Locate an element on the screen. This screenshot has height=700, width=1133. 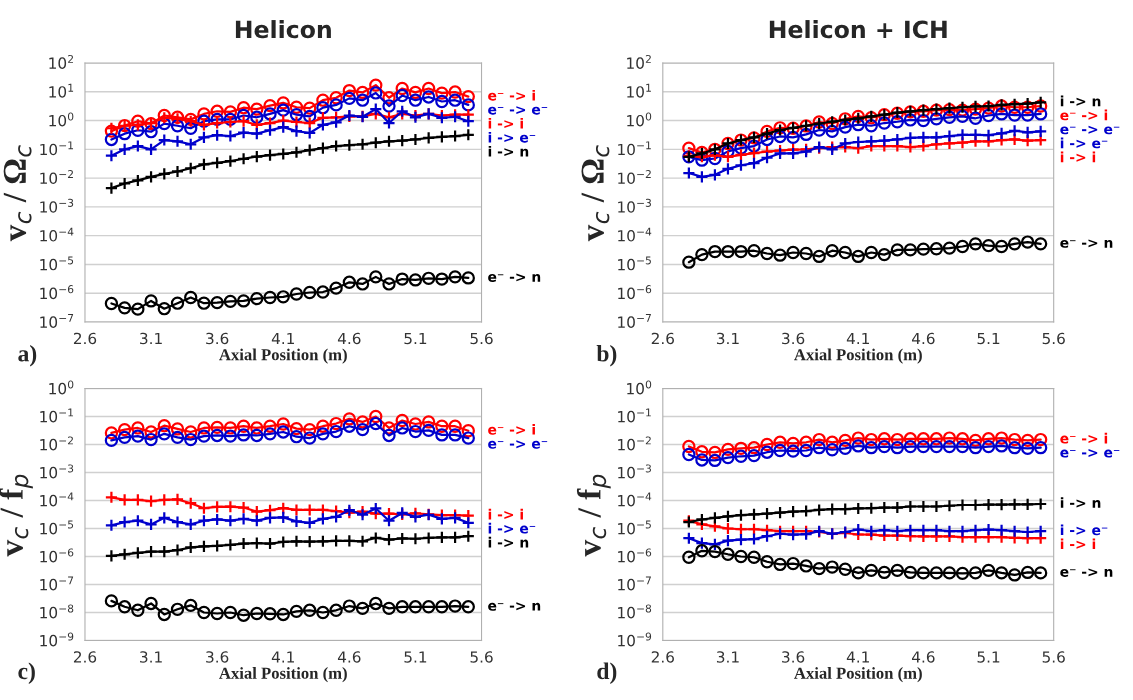
text: d) is located at coordinates (607, 673).